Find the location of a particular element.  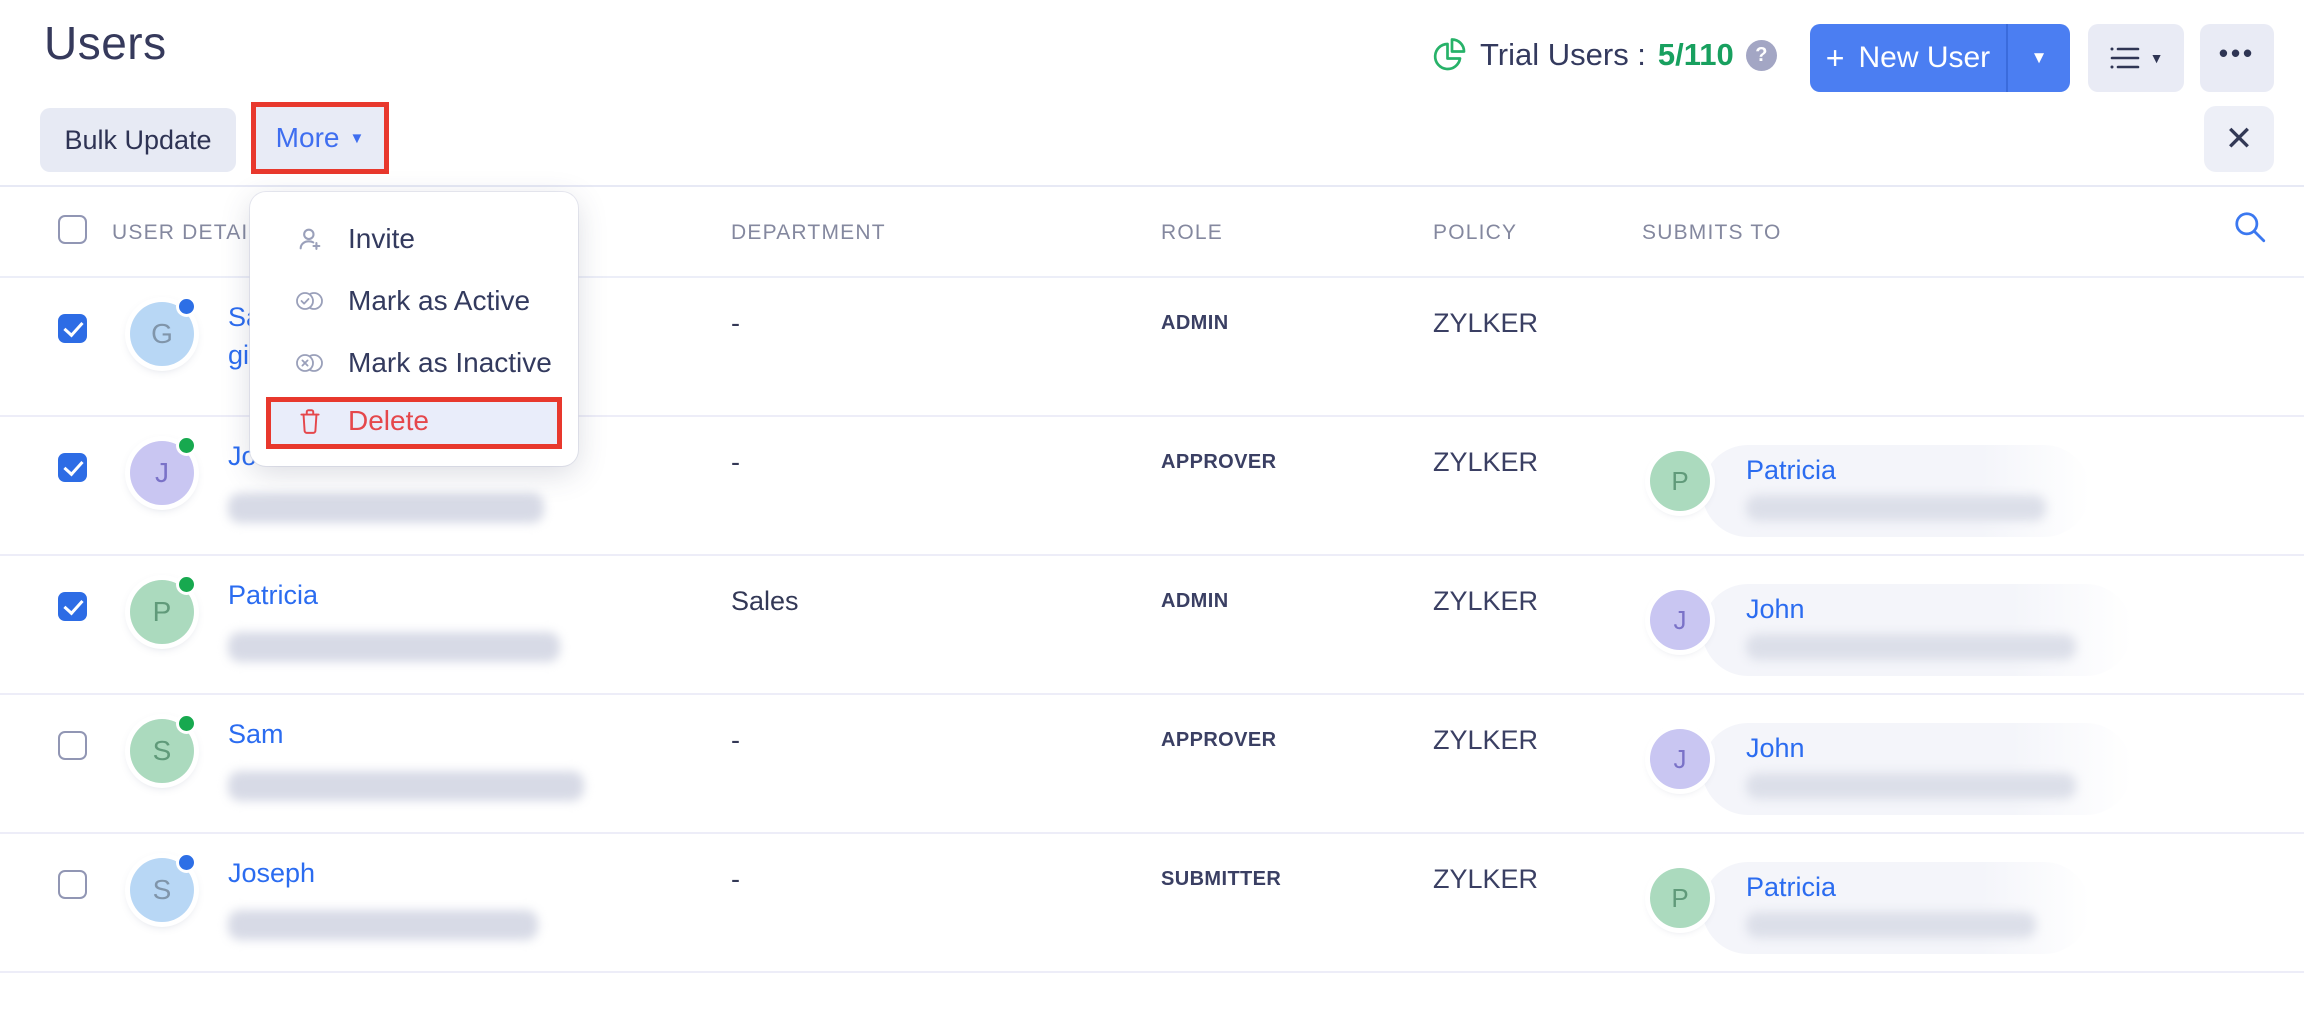

new-user-label: New User is located at coordinates (1924, 57).